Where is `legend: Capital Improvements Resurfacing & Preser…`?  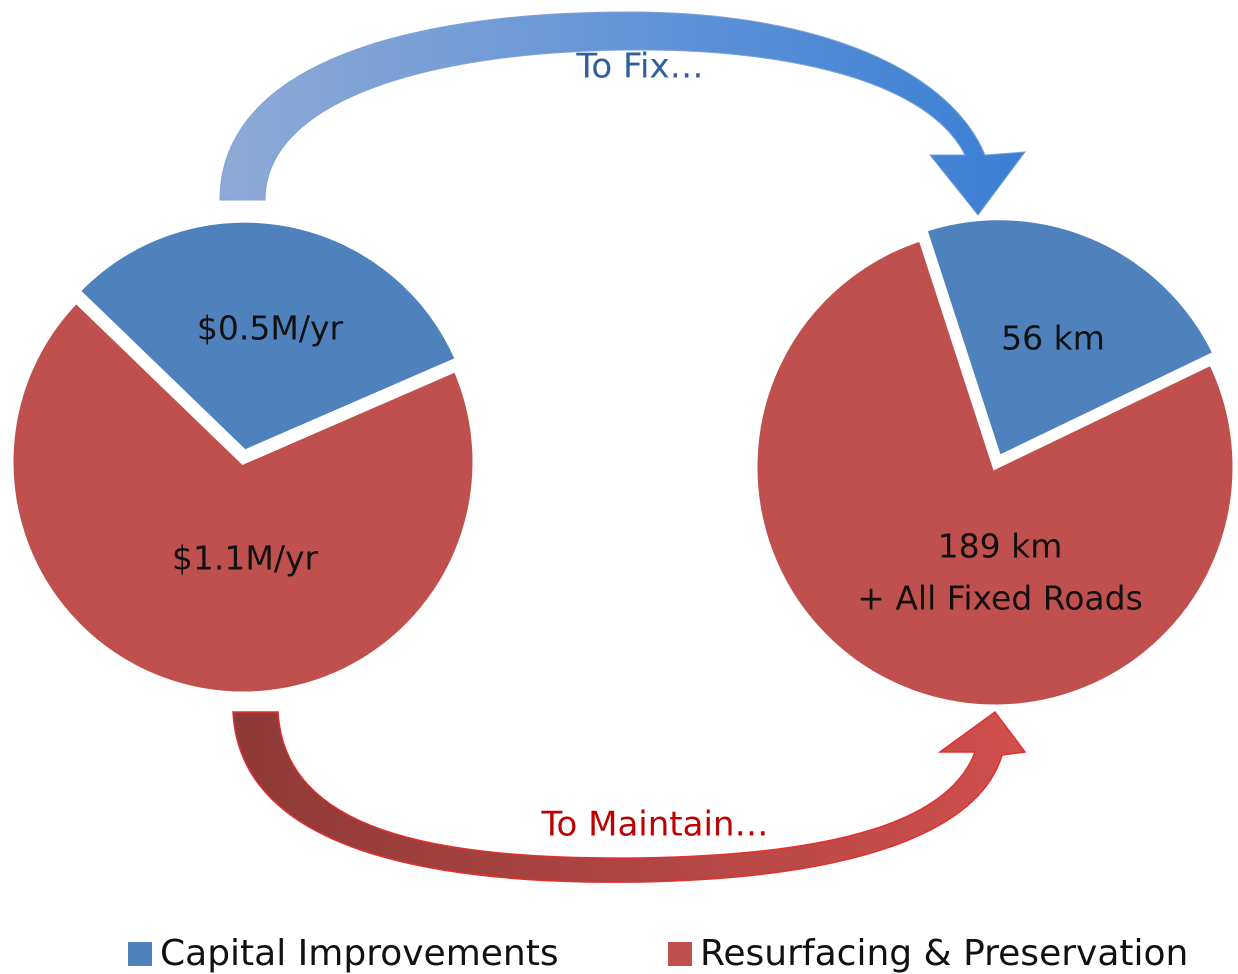 legend: Capital Improvements Resurfacing & Preser… is located at coordinates (658, 953).